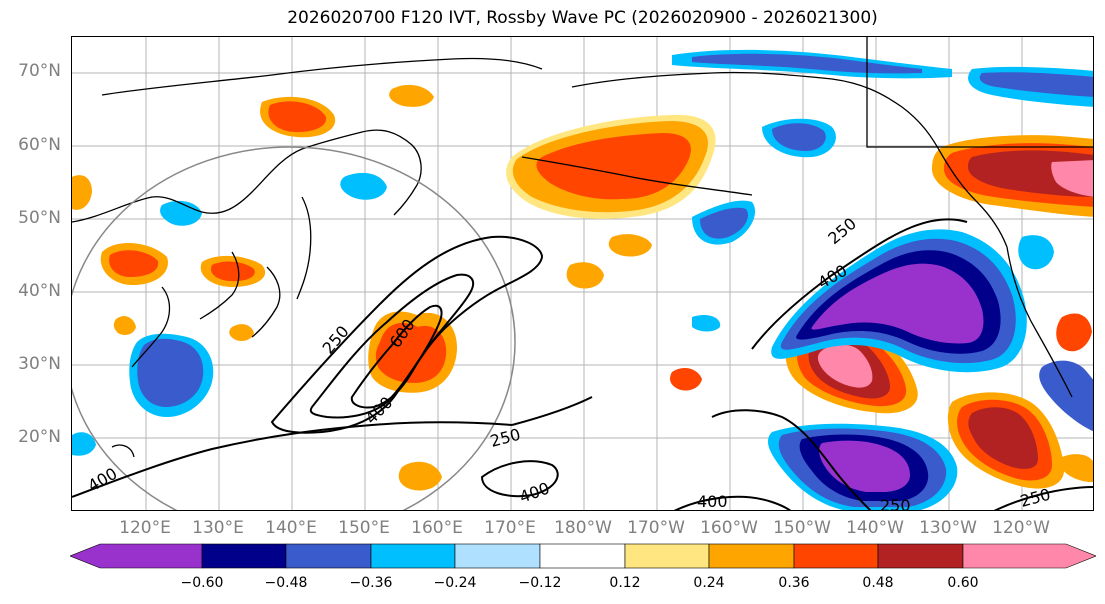 This screenshot has height=604, width=1105. Describe the element at coordinates (145, 528) in the screenshot. I see `lon-label-120e: 120°E` at that location.